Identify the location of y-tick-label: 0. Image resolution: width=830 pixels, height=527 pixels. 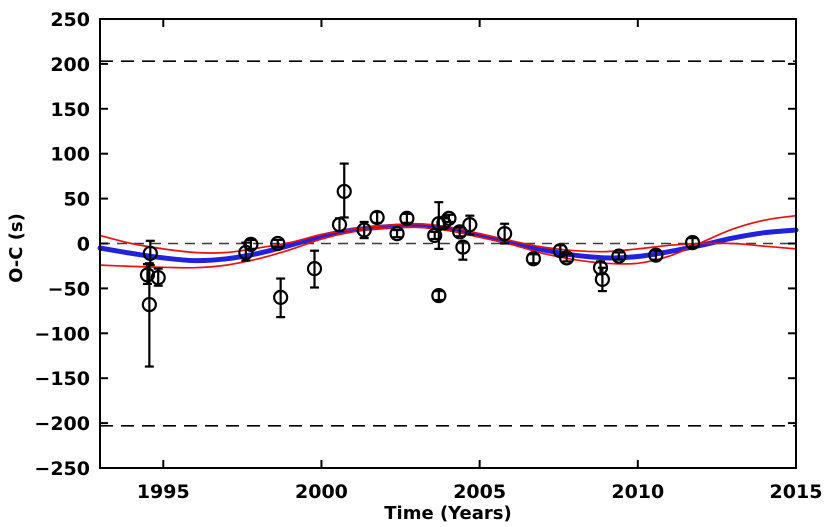
(83, 245).